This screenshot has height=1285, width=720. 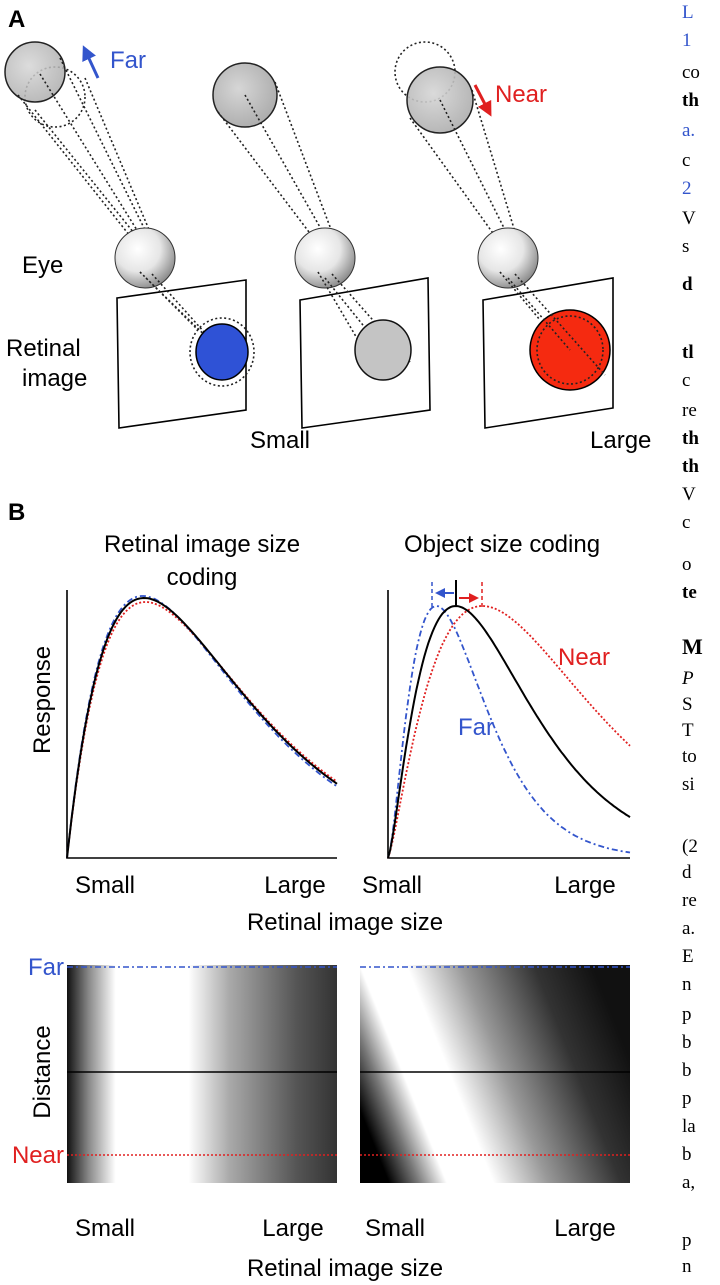 What do you see at coordinates (688, 784) in the screenshot?
I see `side-text: si` at bounding box center [688, 784].